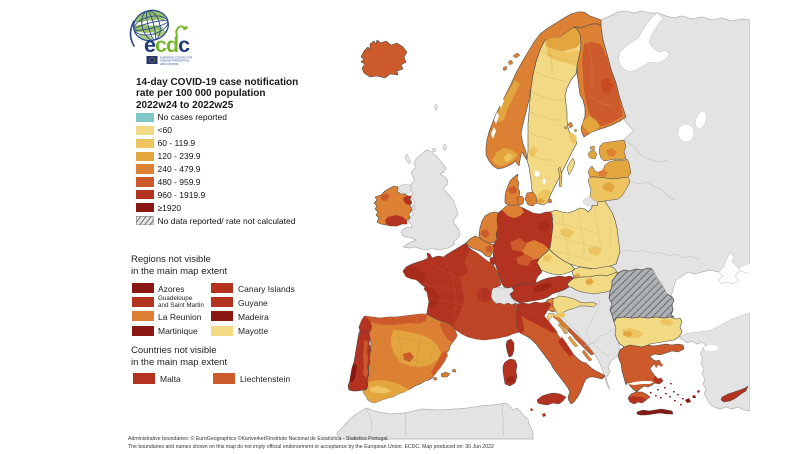  Describe the element at coordinates (167, 45) in the screenshot. I see `svg-text: ecdc` at that location.